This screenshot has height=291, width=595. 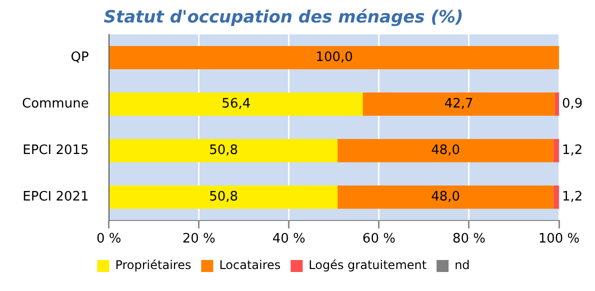 I want to click on y-tick-label: EPCI 2021, so click(x=55, y=197).